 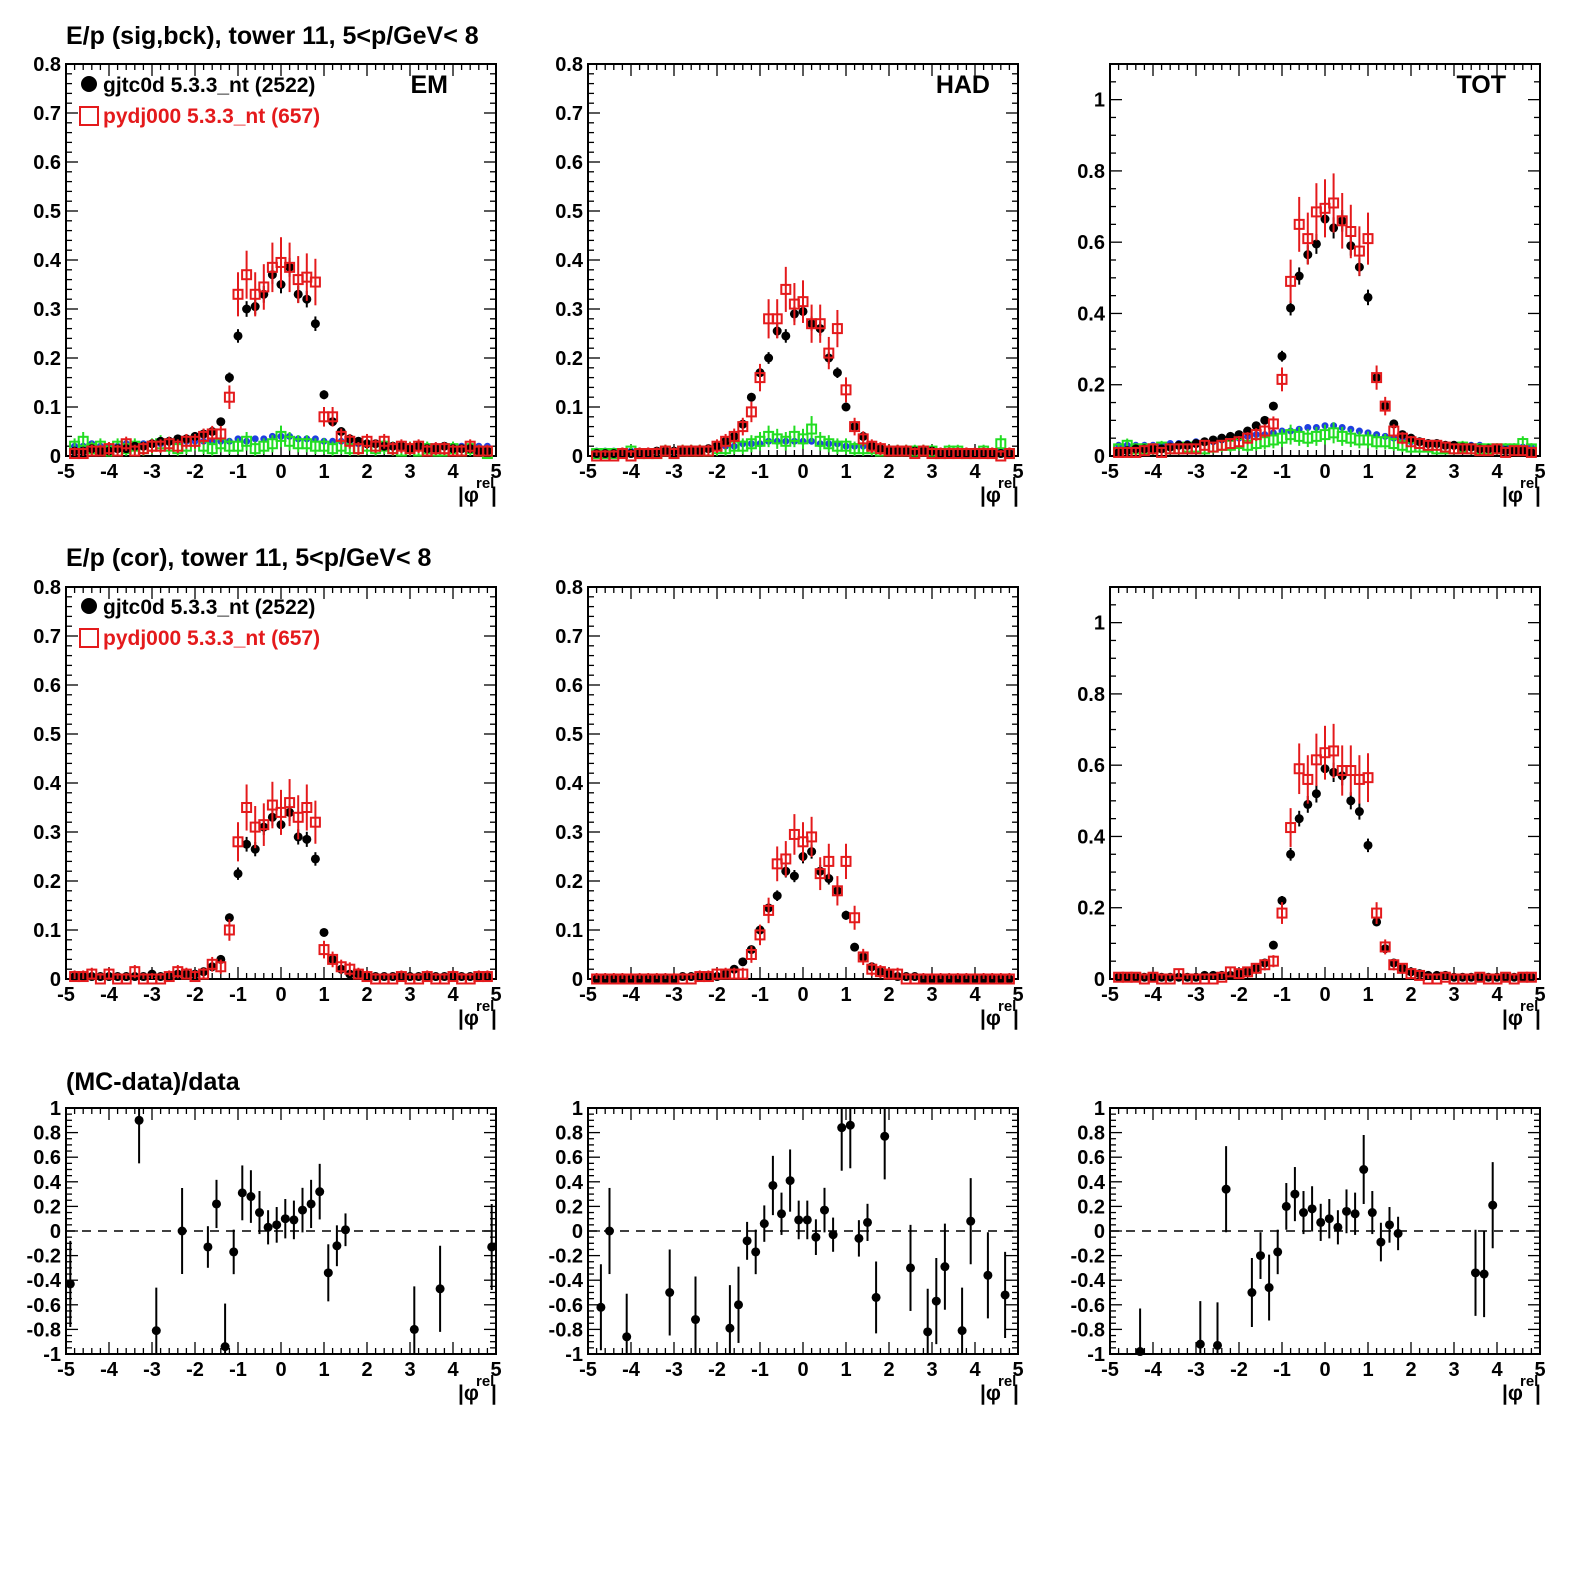 What do you see at coordinates (272, 36) in the screenshot?
I see `row1-title: E/p (sig,bck), tower 11, 5<p/GeV< 8` at bounding box center [272, 36].